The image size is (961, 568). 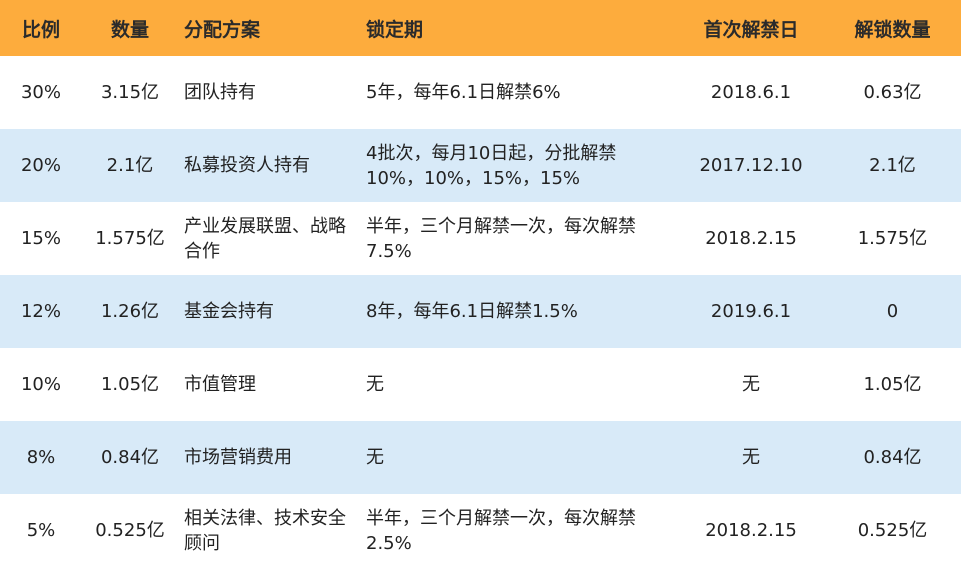 I want to click on cell-lock-period: 8年，每年6.1日解禁1.5%, so click(x=472, y=311).